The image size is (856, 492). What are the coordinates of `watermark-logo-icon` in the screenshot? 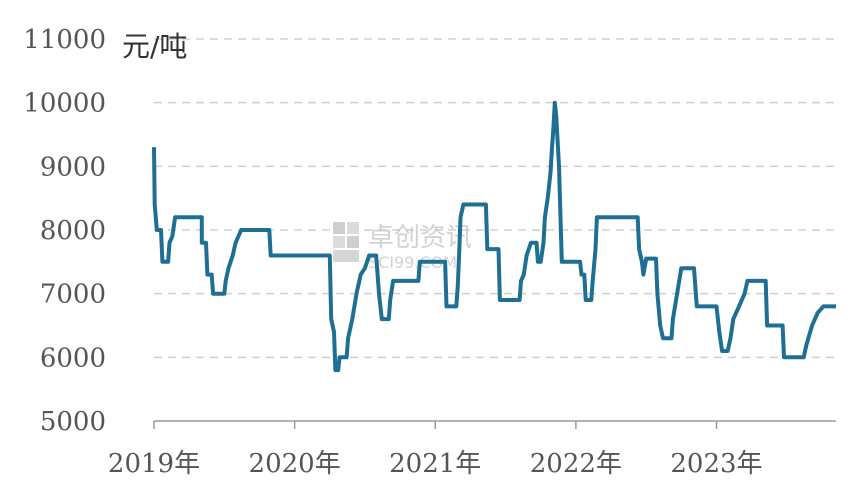 It's located at (346, 242).